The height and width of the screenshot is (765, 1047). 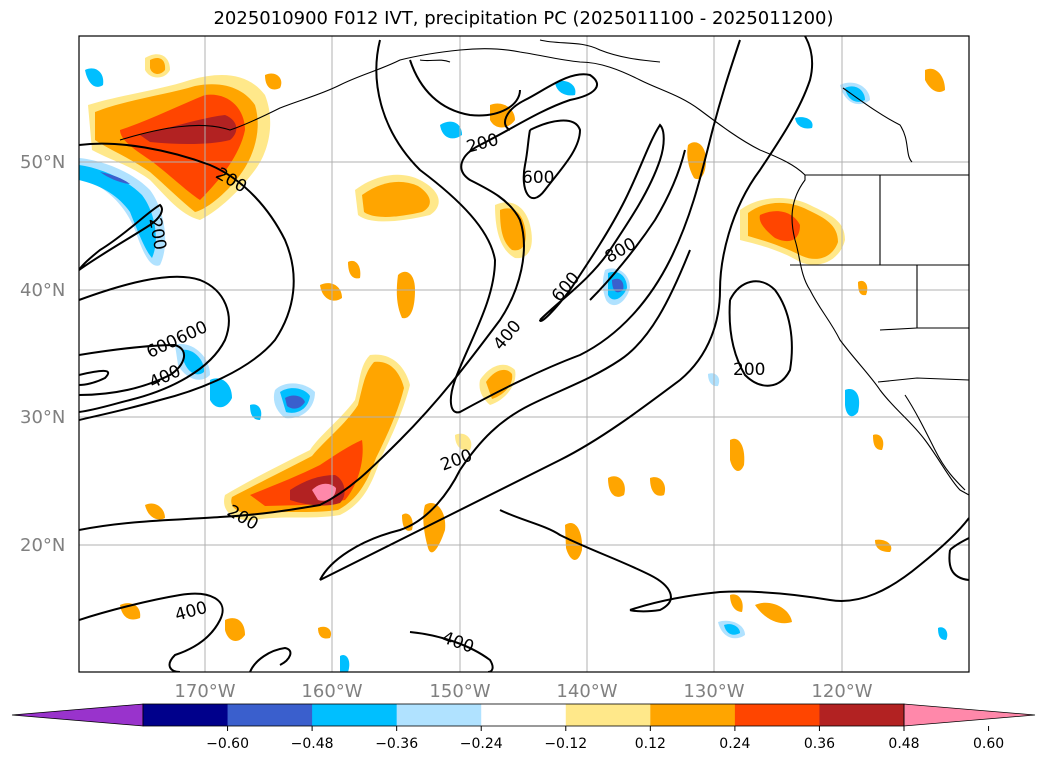 What do you see at coordinates (42, 354) in the screenshot?
I see `latitude-labels: 50°N 40°N 30°N 20°N` at bounding box center [42, 354].